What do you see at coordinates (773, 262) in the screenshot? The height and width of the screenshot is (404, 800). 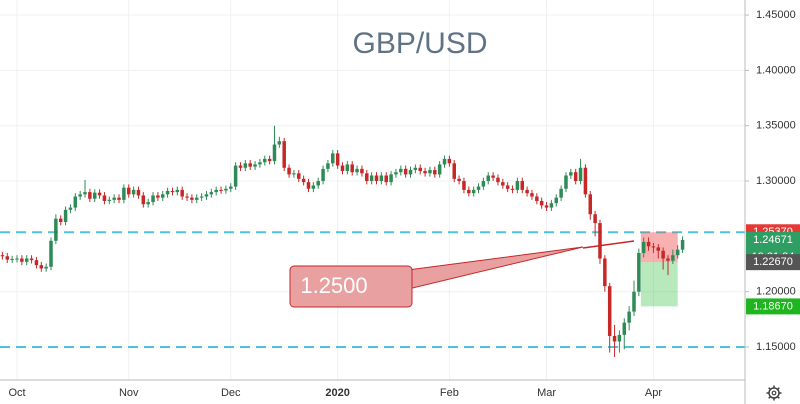 I see `price-label: 1.22670` at bounding box center [773, 262].